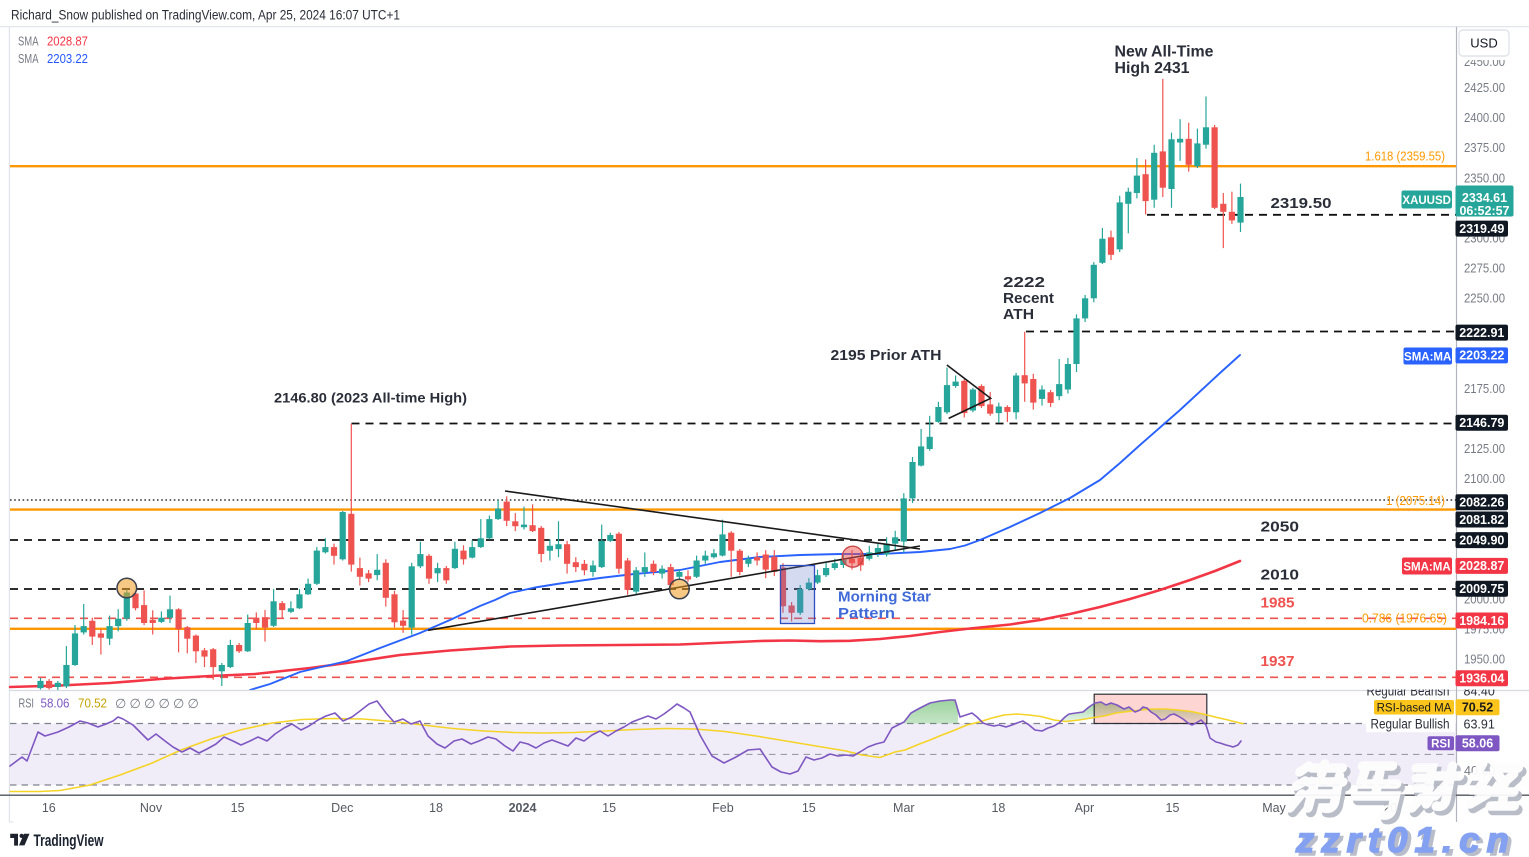  What do you see at coordinates (1481, 503) in the screenshot?
I see `svg-text: 2082.26` at bounding box center [1481, 503].